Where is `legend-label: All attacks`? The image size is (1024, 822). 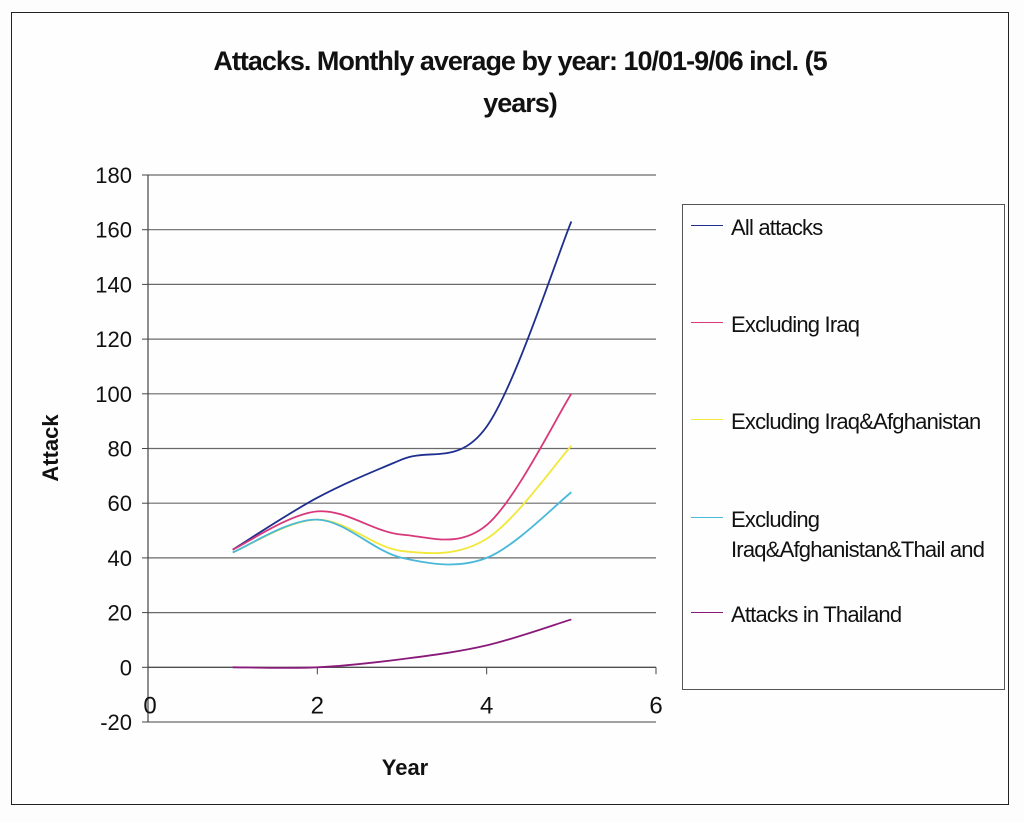
legend-label: All attacks is located at coordinates (777, 227).